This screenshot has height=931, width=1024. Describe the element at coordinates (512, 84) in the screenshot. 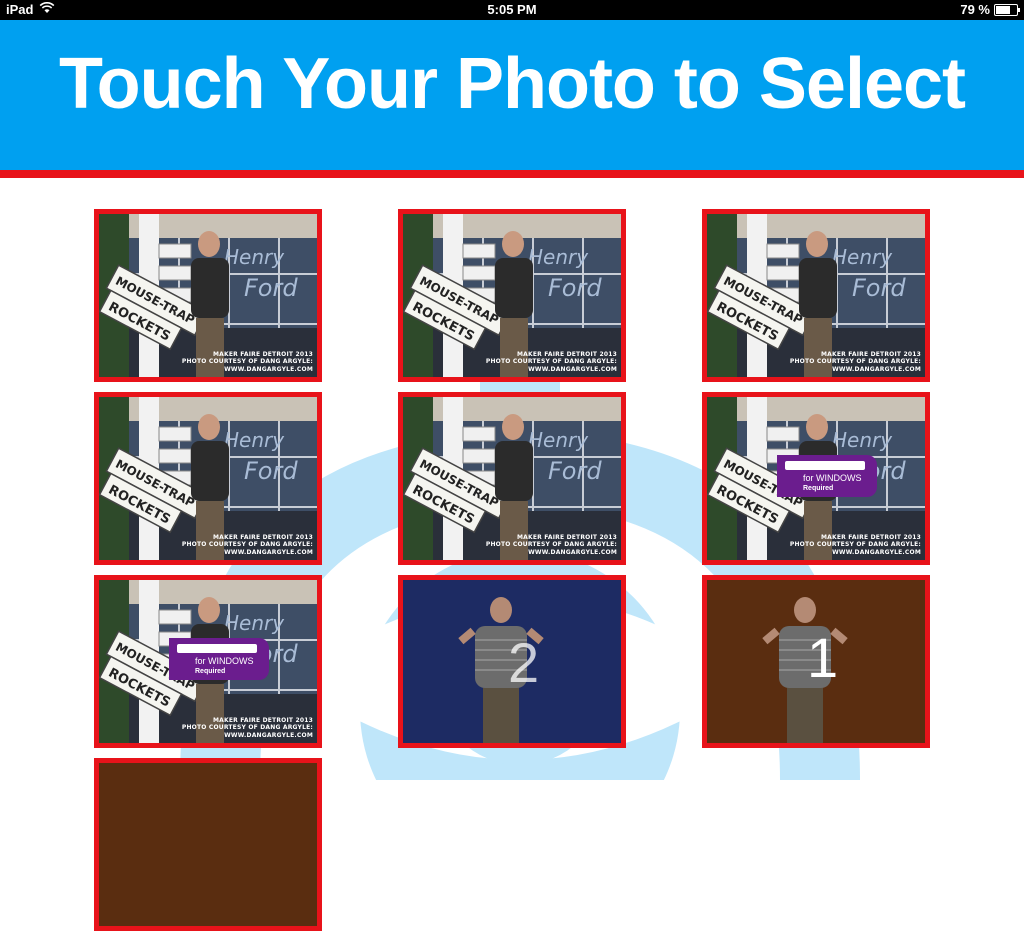

I see `page-title: Touch Your Photo to Select` at that location.